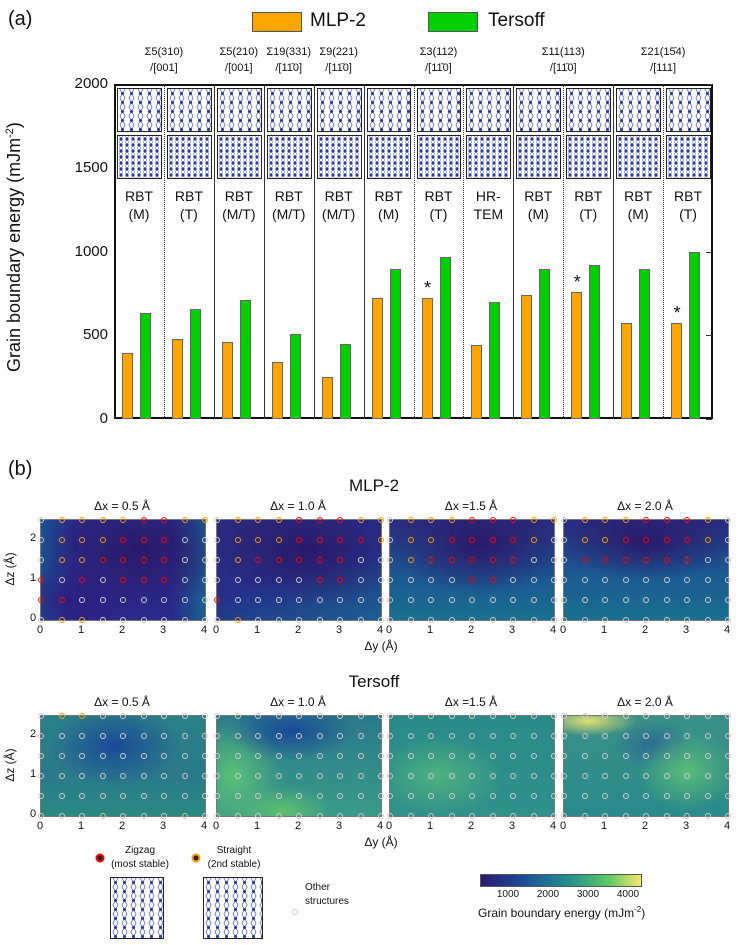 This screenshot has width=748, height=945. Describe the element at coordinates (122, 630) in the screenshot. I see `x-tick-label: 2` at that location.